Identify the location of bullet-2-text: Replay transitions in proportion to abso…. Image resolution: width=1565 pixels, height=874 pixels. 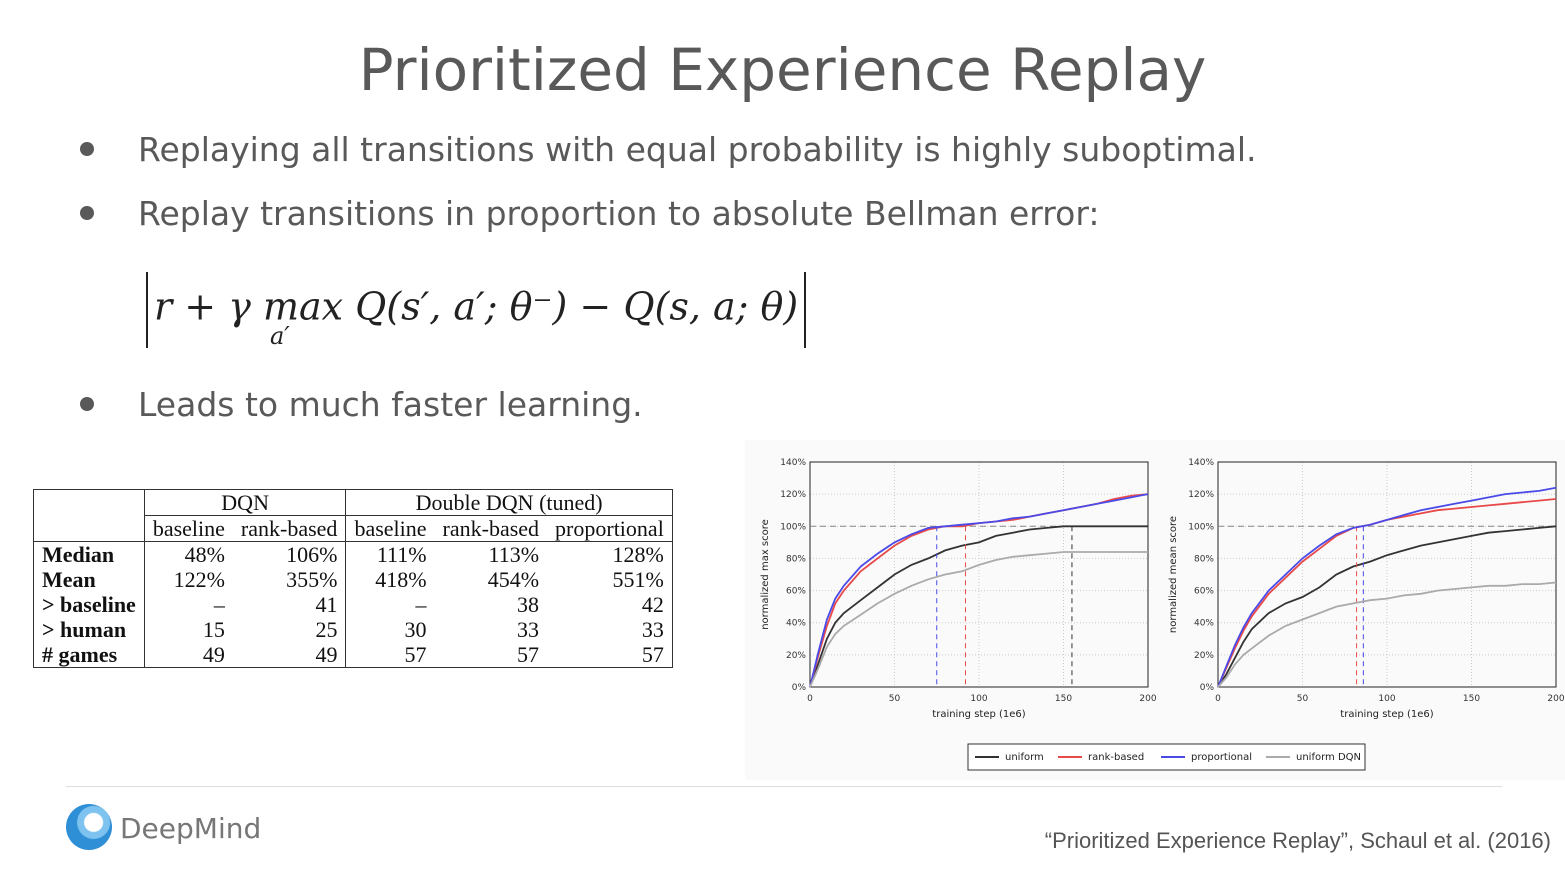
(619, 213).